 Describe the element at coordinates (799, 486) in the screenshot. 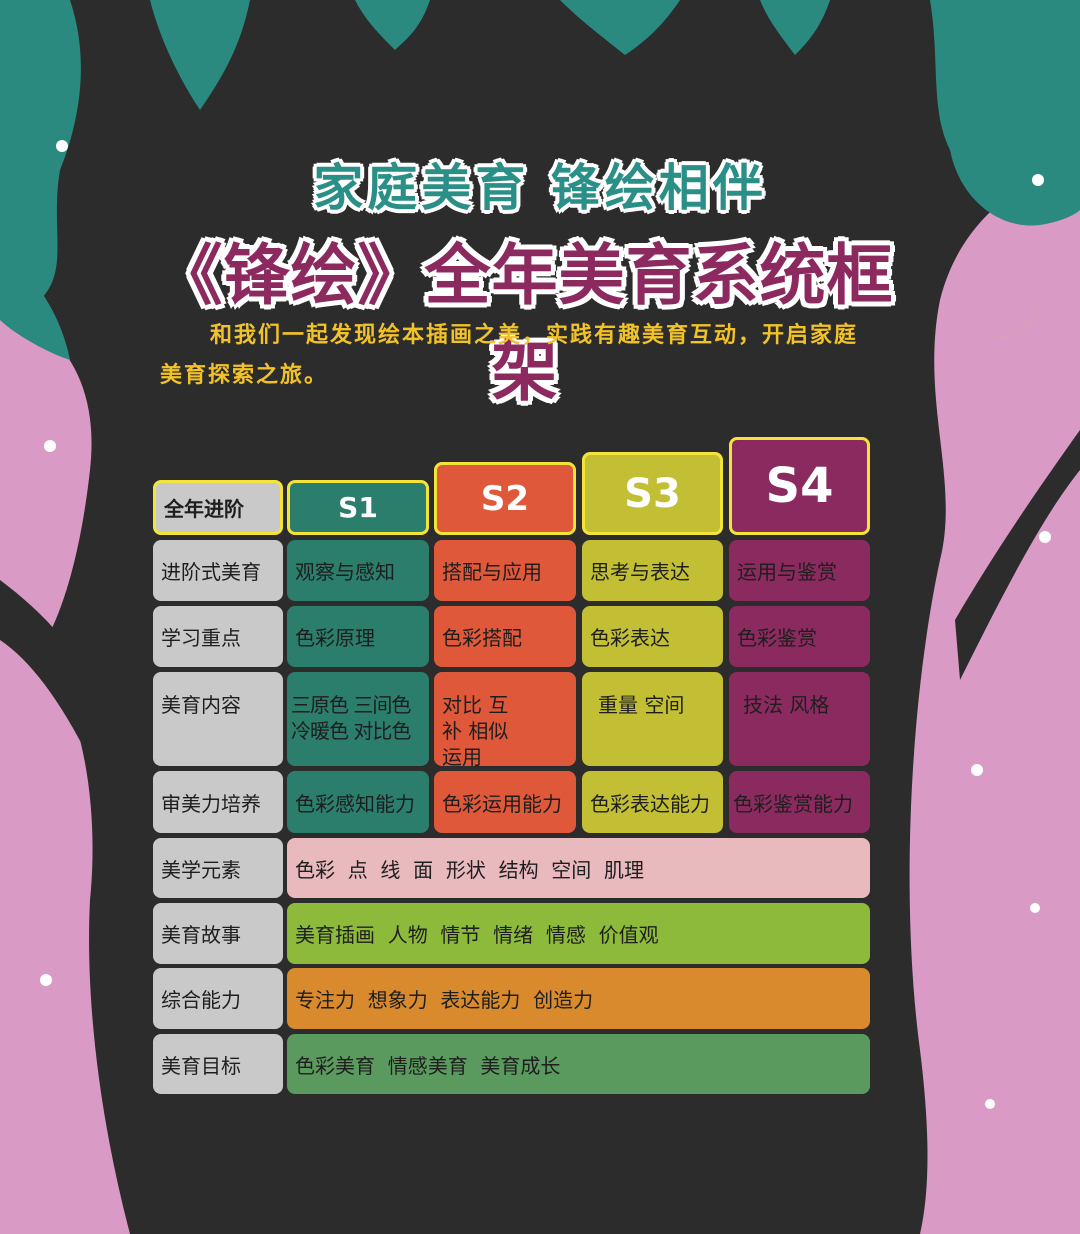

I see `stage-s4: S4` at that location.